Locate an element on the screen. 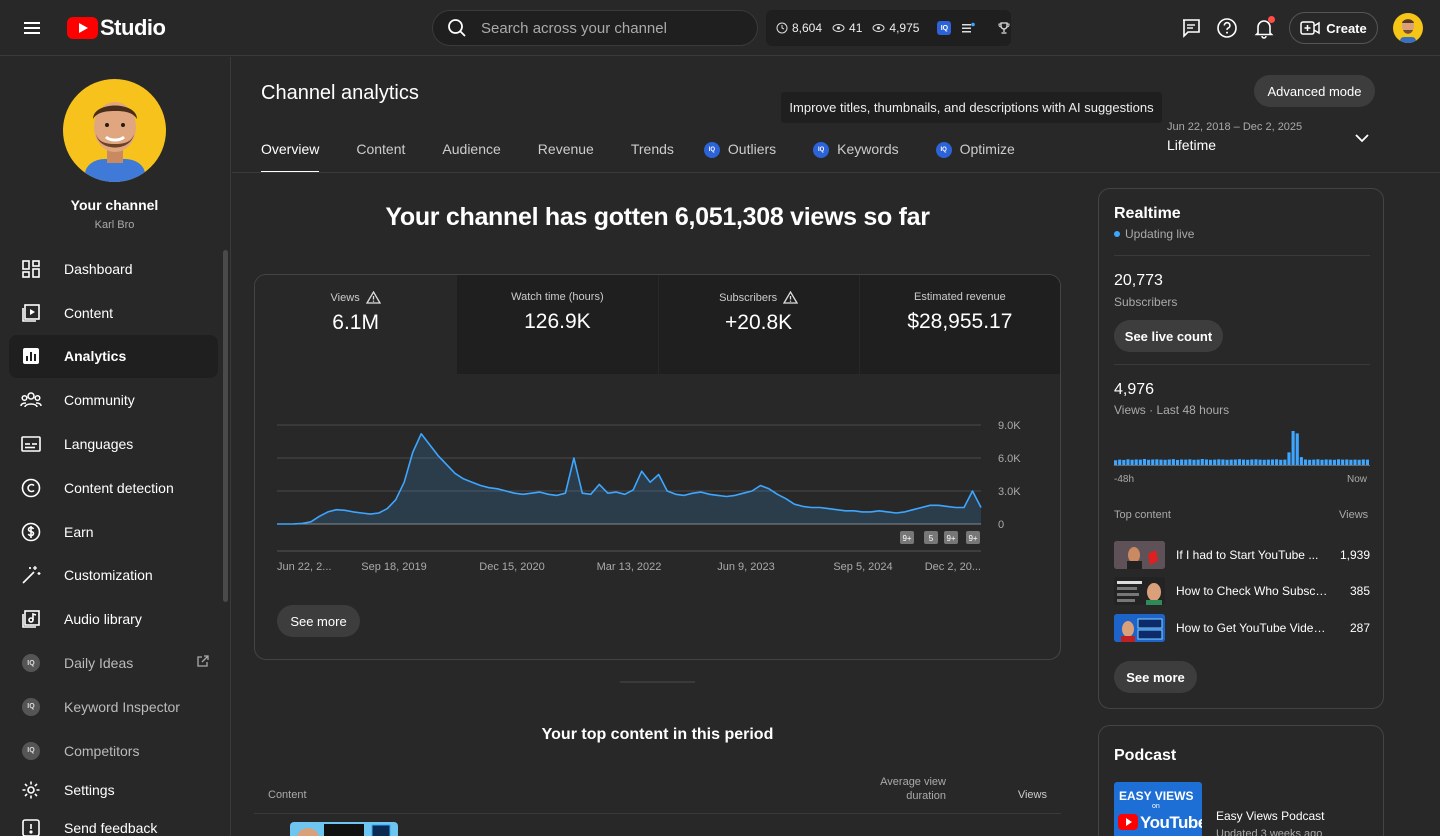  podcast-thumbnail: EASY VIEWS on YouTube is located at coordinates (1158, 809).